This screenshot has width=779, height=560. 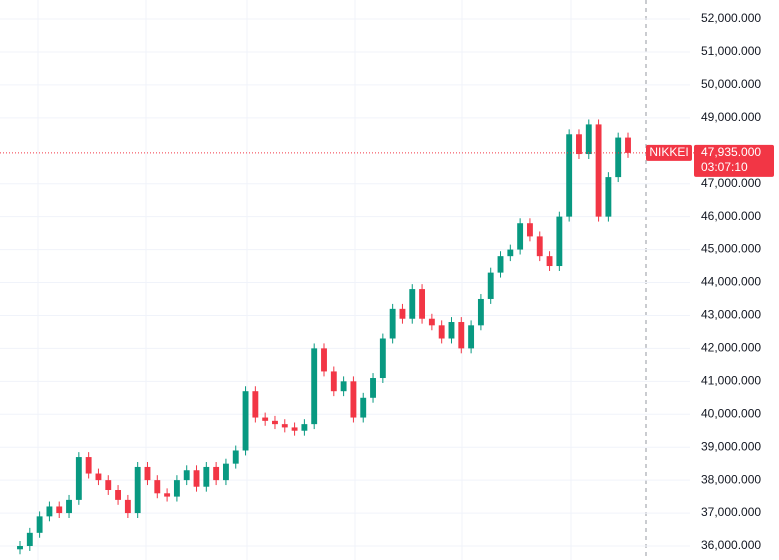 What do you see at coordinates (731, 413) in the screenshot?
I see `y-tick-label: 40,000.000` at bounding box center [731, 413].